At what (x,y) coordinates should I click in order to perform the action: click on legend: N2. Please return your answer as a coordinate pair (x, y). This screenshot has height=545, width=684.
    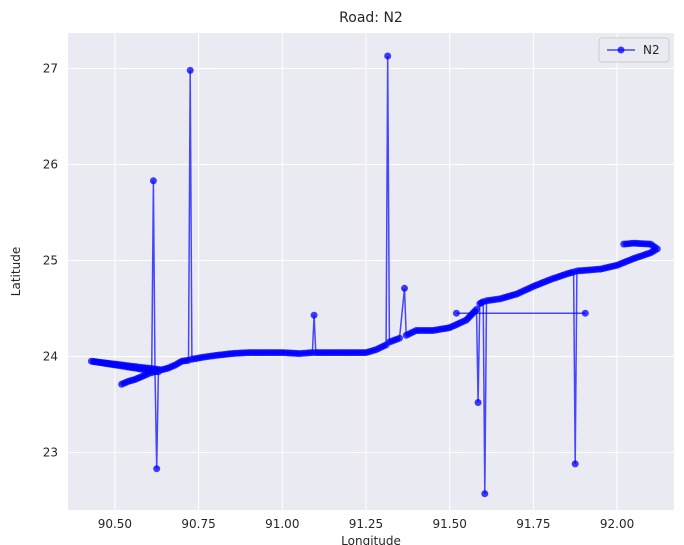
    Looking at the image, I should click on (634, 50).